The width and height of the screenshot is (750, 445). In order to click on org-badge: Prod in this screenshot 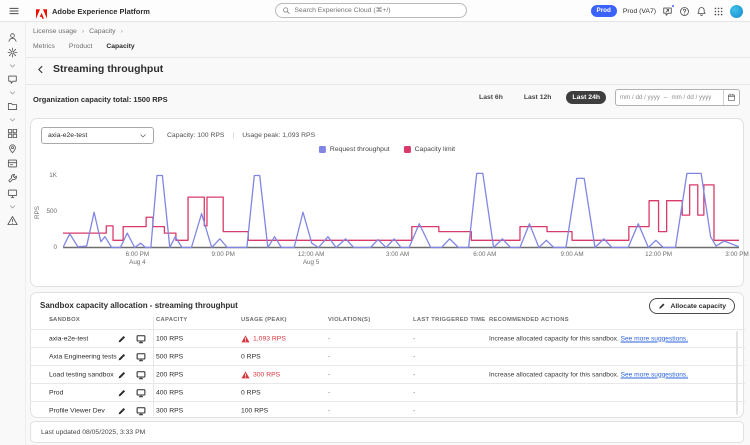, I will do `click(603, 11)`.